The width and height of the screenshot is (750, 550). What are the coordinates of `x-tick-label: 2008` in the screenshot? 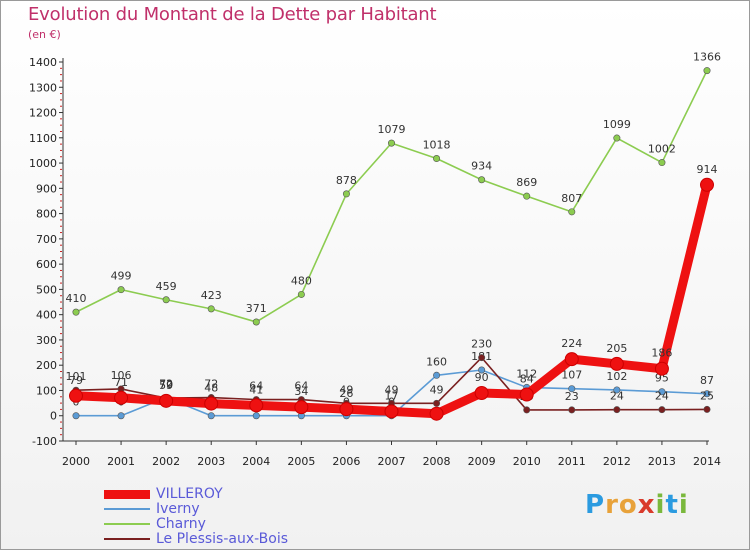 It's located at (437, 461).